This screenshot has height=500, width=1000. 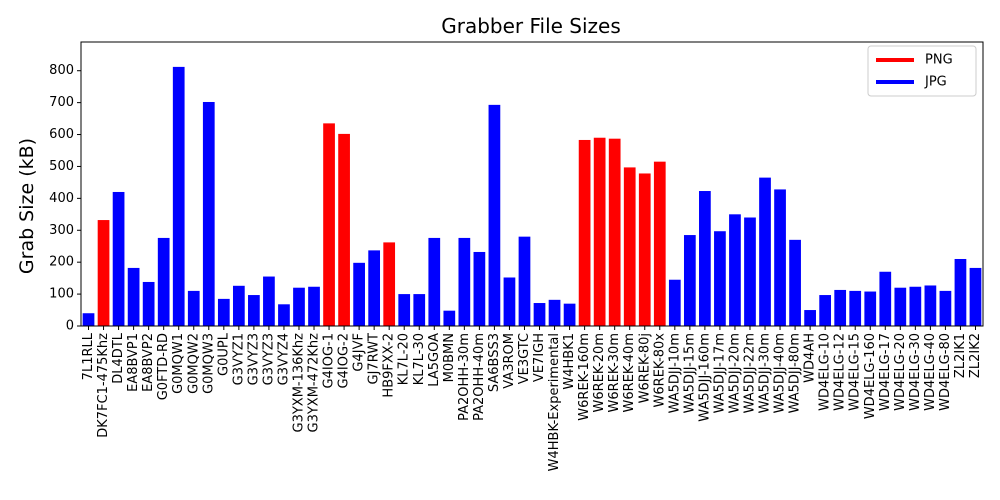 What do you see at coordinates (419, 359) in the screenshot?
I see `x-tick-label-22: KL7L-30` at bounding box center [419, 359].